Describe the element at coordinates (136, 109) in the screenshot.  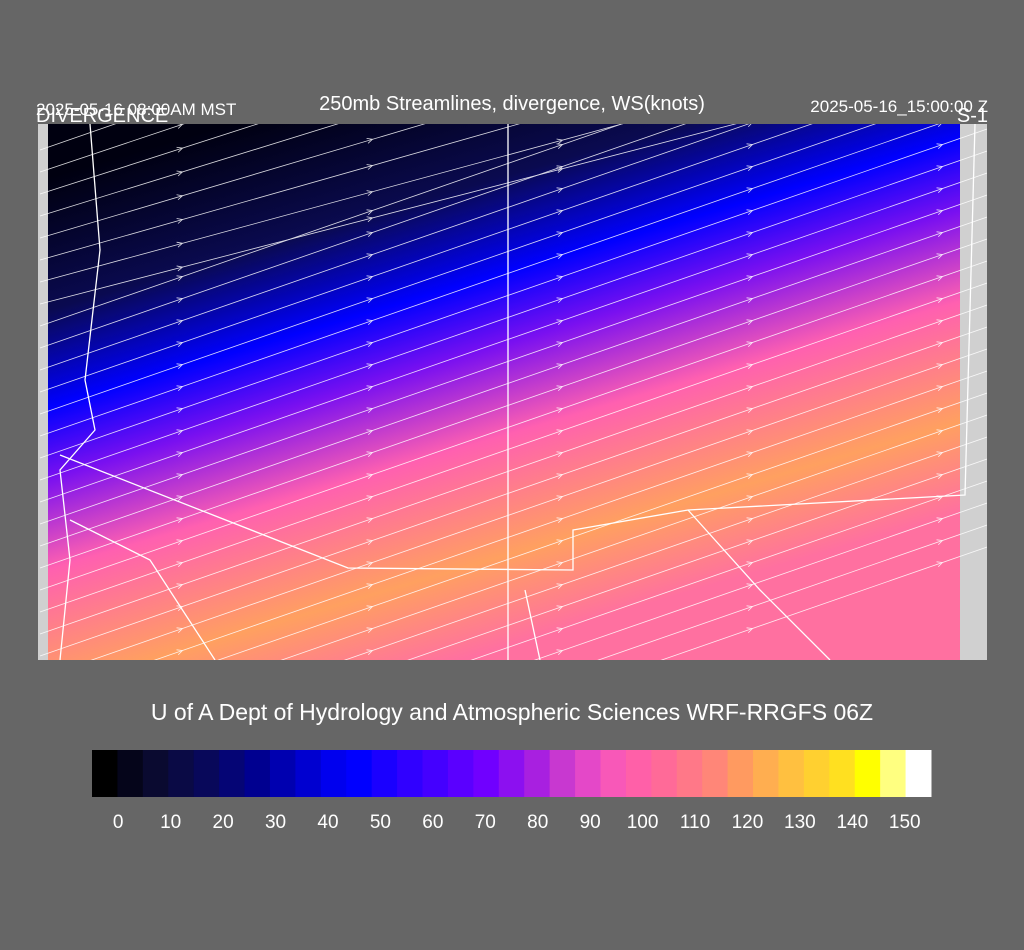
I see `valid-local: 2025-05-16 08:00AM MST` at that location.